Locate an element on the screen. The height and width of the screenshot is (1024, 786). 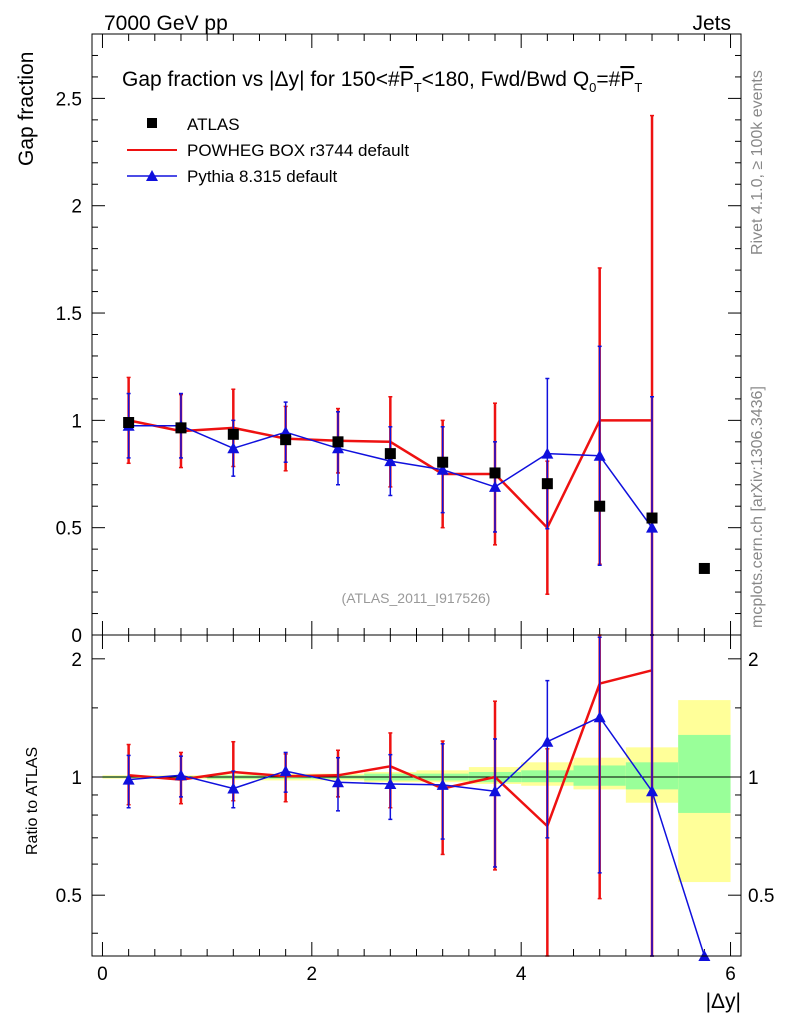
ratio-y-tick-label-right: 1 is located at coordinates (753, 778).